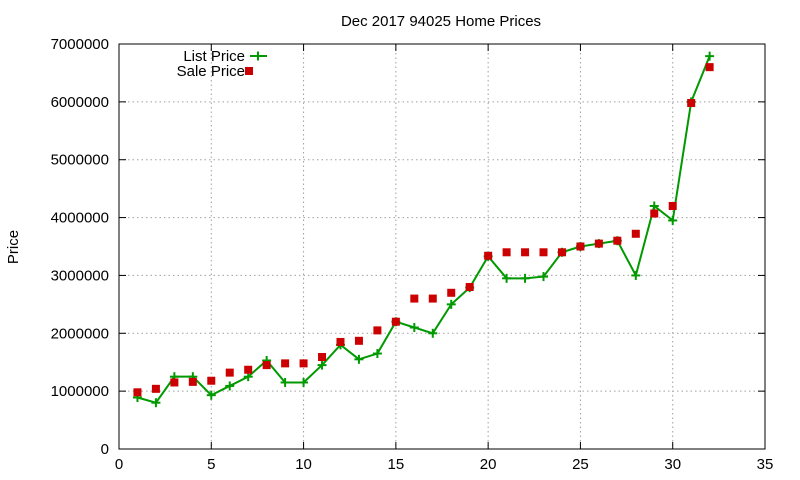 The height and width of the screenshot is (480, 800). What do you see at coordinates (303, 464) in the screenshot?
I see `x-tick-label: 10` at bounding box center [303, 464].